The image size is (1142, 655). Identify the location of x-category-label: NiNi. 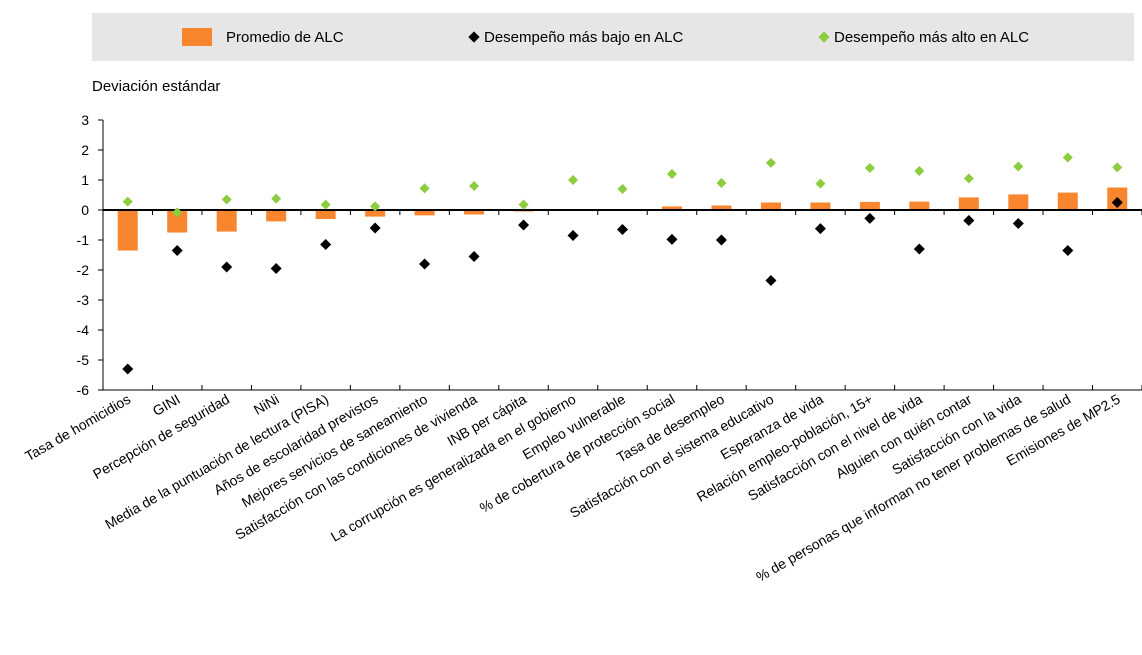
(266, 404).